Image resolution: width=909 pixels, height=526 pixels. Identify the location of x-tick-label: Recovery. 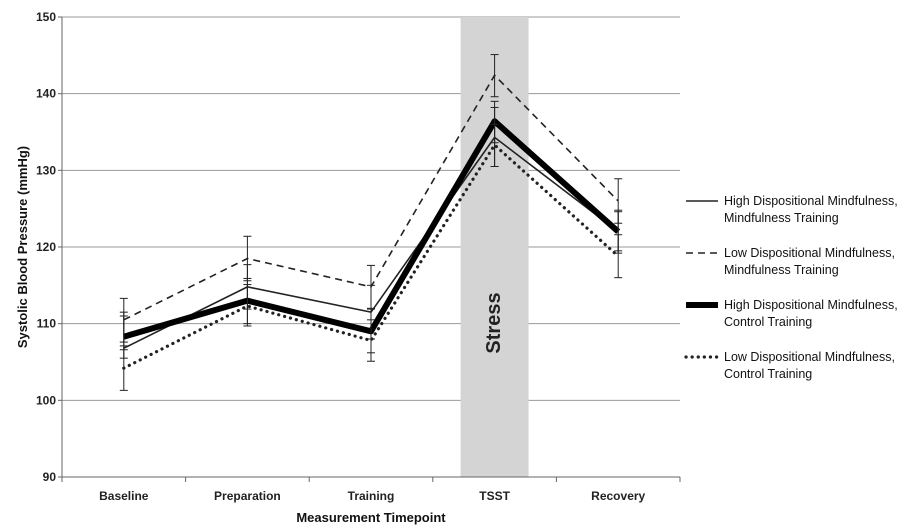
(618, 496).